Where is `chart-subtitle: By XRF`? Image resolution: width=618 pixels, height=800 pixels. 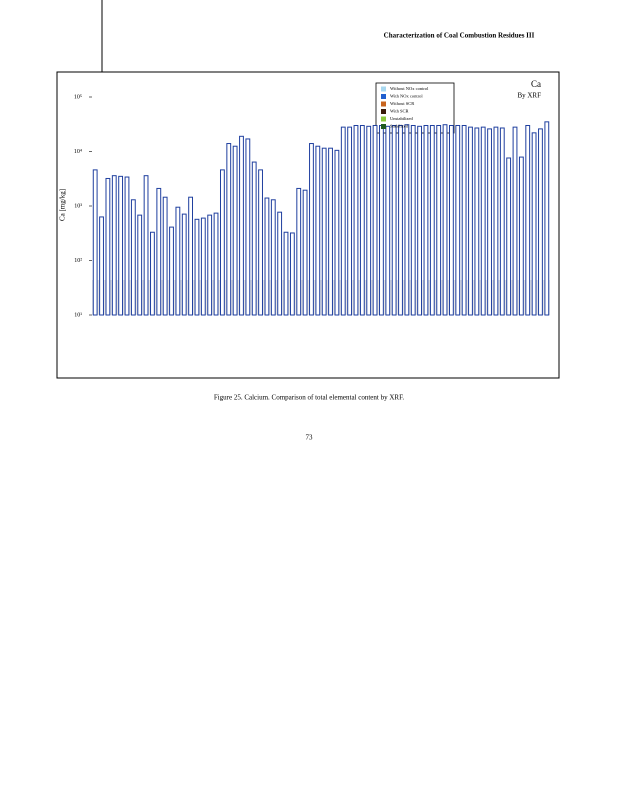 chart-subtitle: By XRF is located at coordinates (529, 96).